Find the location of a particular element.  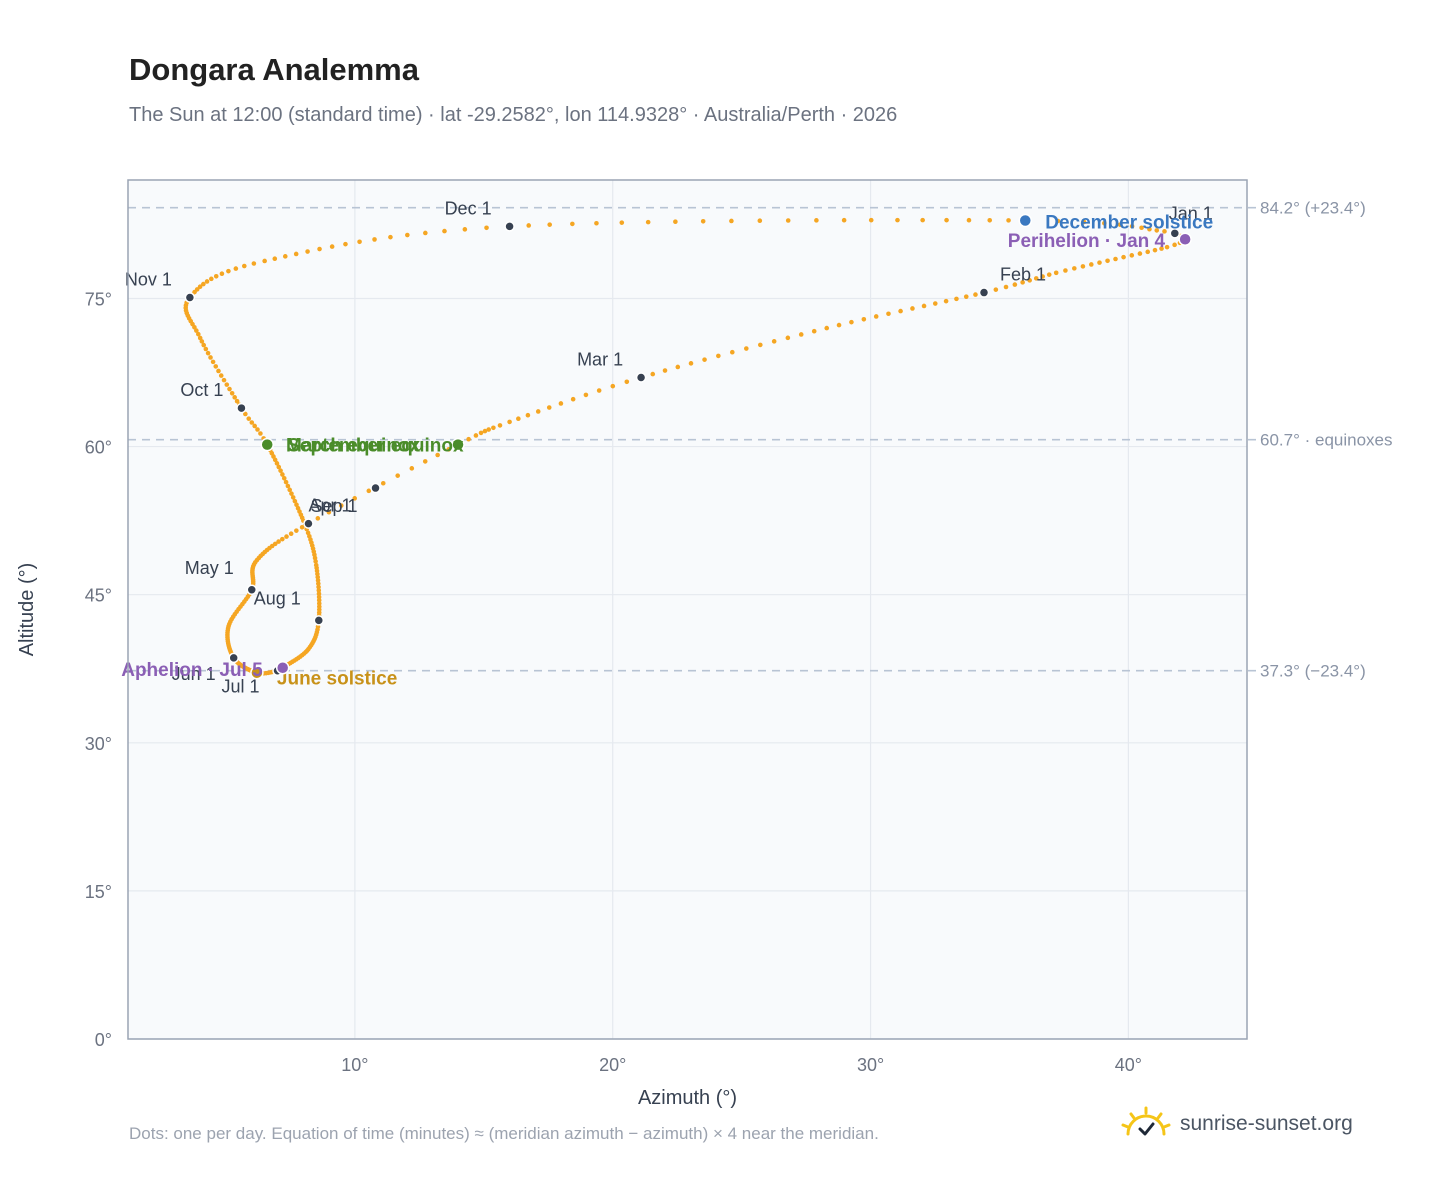

brand-logo: sunrise-sunset.org is located at coordinates (1236, 1124).